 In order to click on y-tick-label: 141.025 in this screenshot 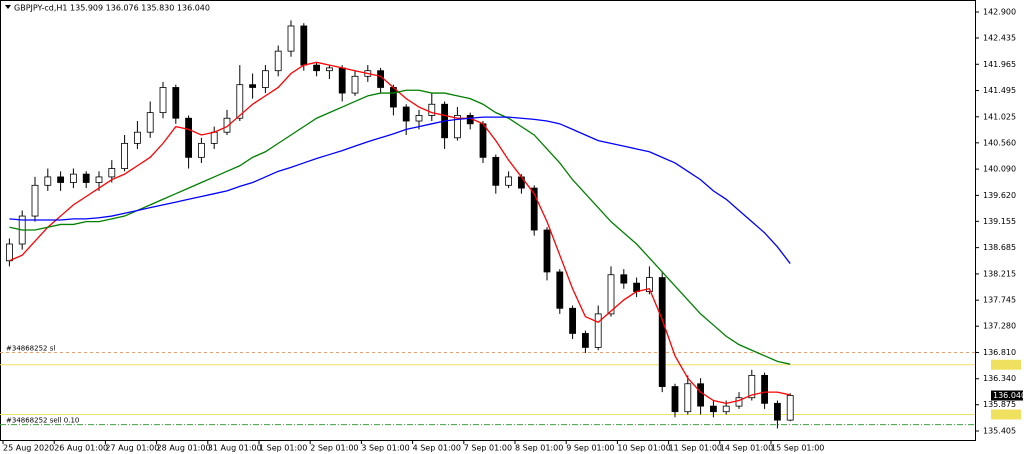, I will do `click(999, 116)`.